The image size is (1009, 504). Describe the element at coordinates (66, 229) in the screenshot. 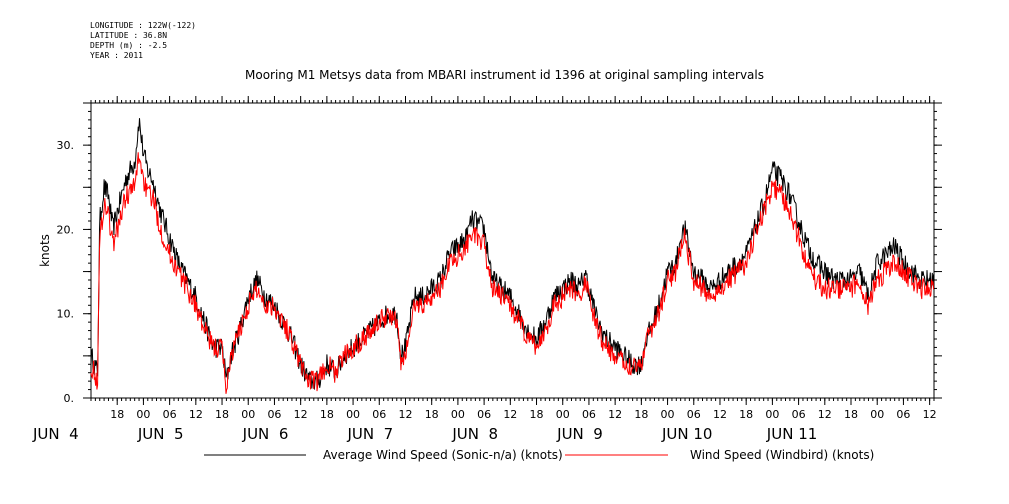

I see `y-tick-label: 20.` at that location.